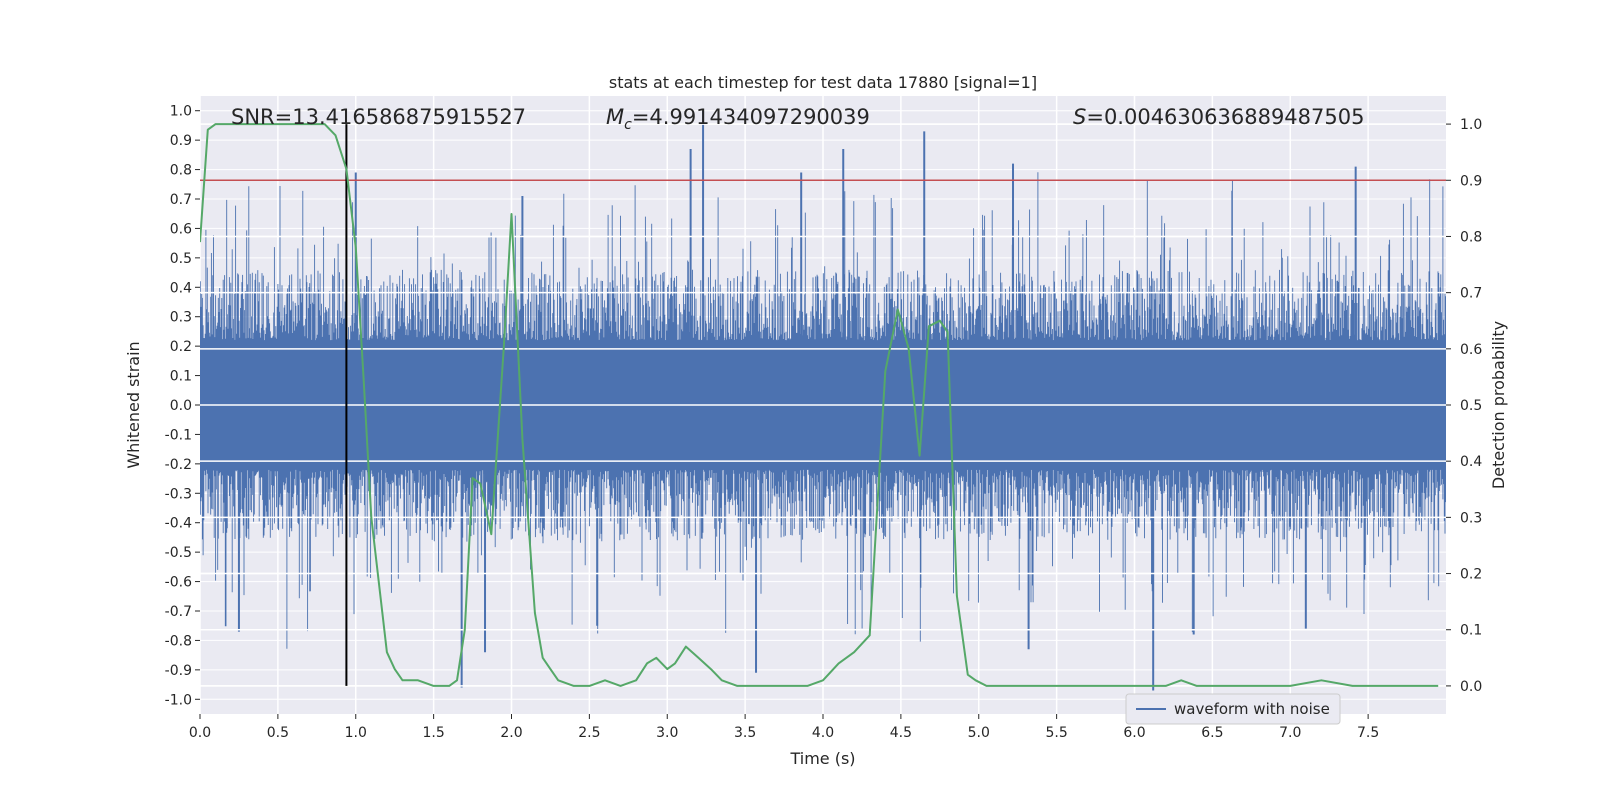 The image size is (1600, 800). I want to click on x-tick-label: 0.5, so click(278, 733).